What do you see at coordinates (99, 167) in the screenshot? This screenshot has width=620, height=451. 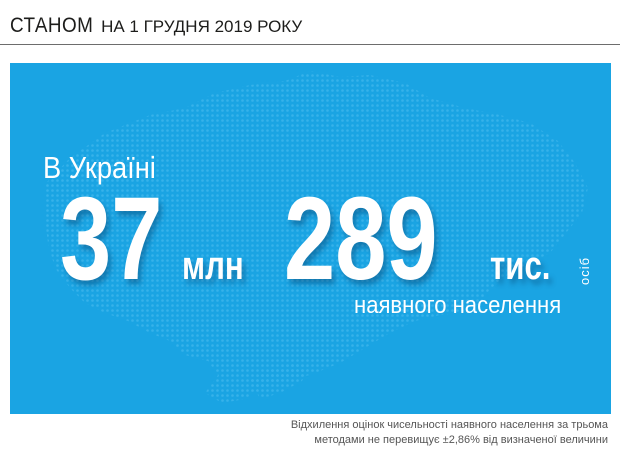 I see `country-label: В Україні` at bounding box center [99, 167].